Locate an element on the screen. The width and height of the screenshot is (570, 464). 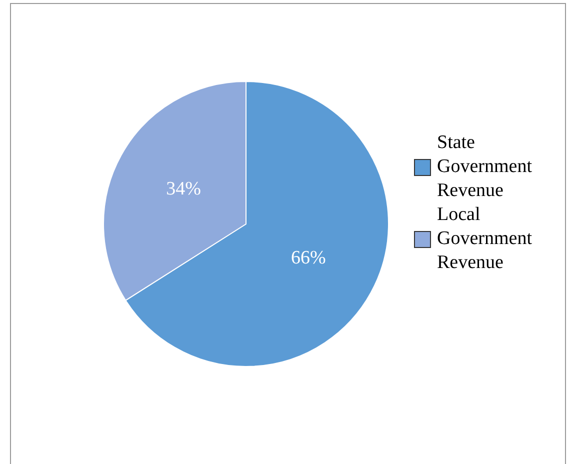
data-label: 34% is located at coordinates (184, 189).